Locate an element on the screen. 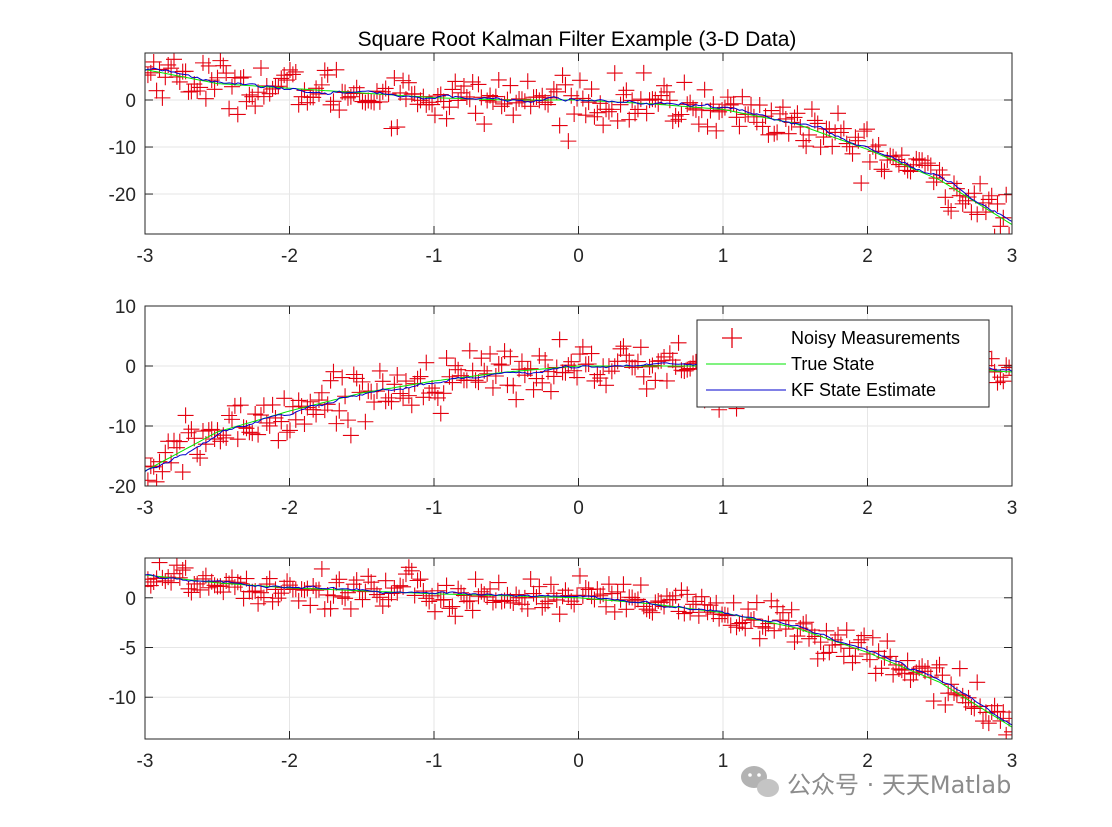 Image resolution: width=1112 pixels, height=827 pixels. y-tick-label: -20 is located at coordinates (122, 487).